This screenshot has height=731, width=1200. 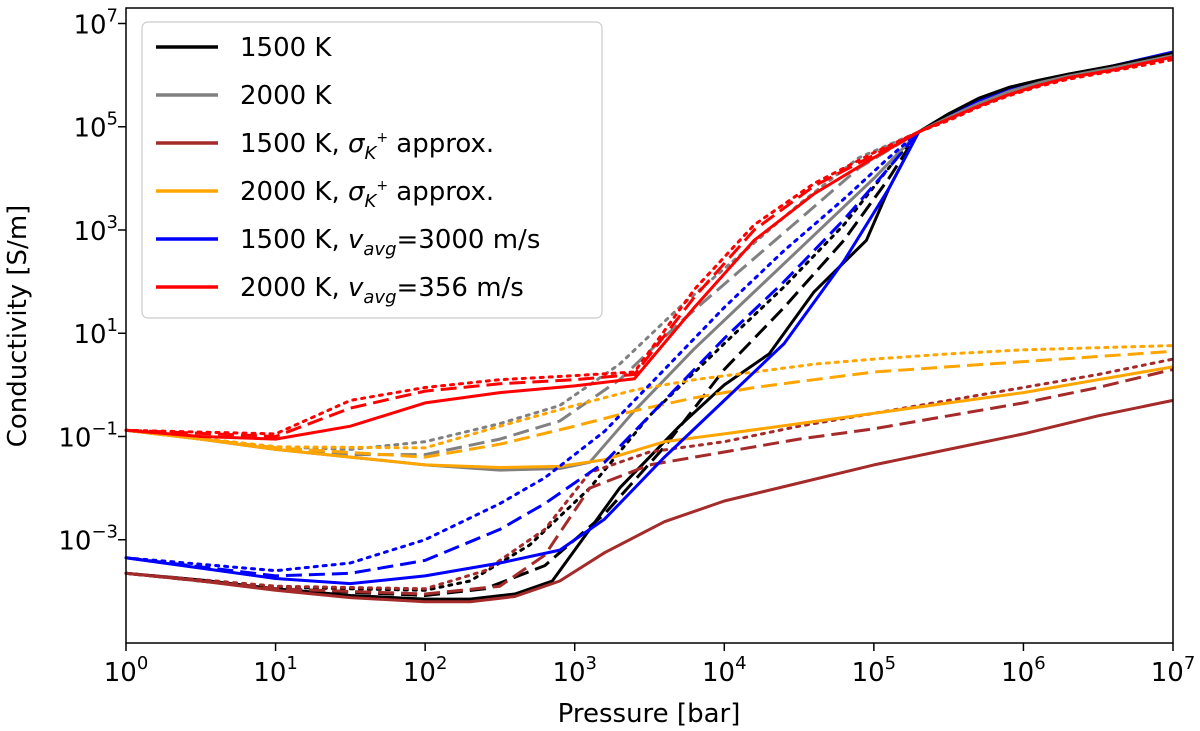 What do you see at coordinates (95, 229) in the screenshot?
I see `y-tick-label: 10³` at bounding box center [95, 229].